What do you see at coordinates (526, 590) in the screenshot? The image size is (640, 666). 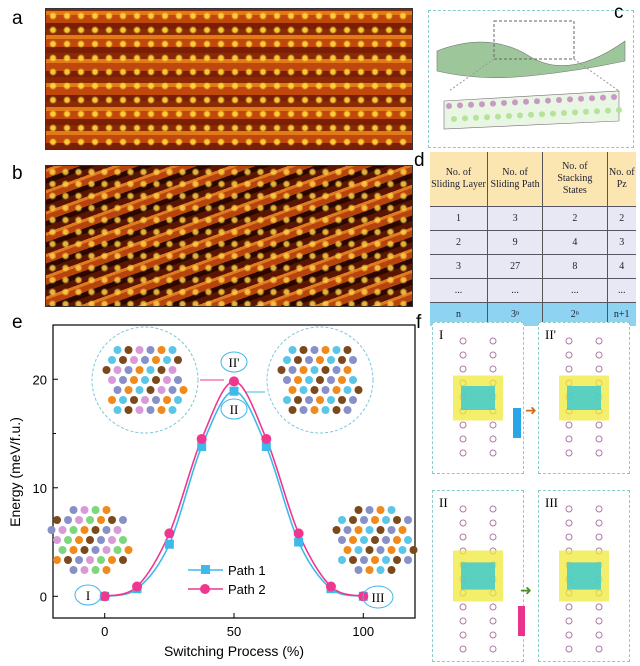 I see `right-arrow-icon: ➜` at bounding box center [526, 590].